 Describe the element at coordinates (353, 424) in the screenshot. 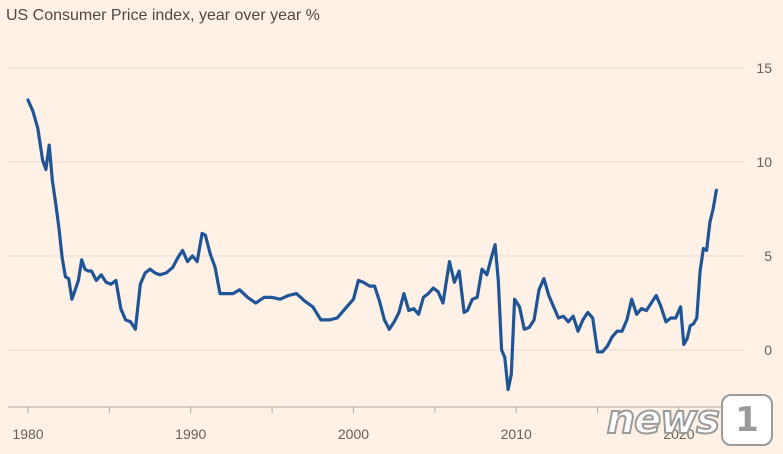

I see `x-axis-ticks: 1980 1990 2000 2010 2020` at that location.